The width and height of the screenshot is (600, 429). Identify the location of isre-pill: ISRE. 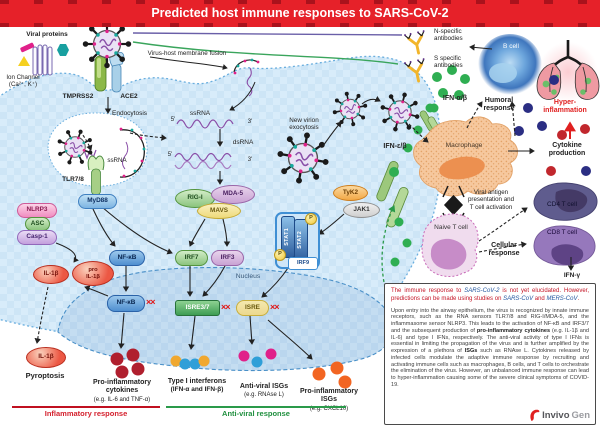
(252, 308).